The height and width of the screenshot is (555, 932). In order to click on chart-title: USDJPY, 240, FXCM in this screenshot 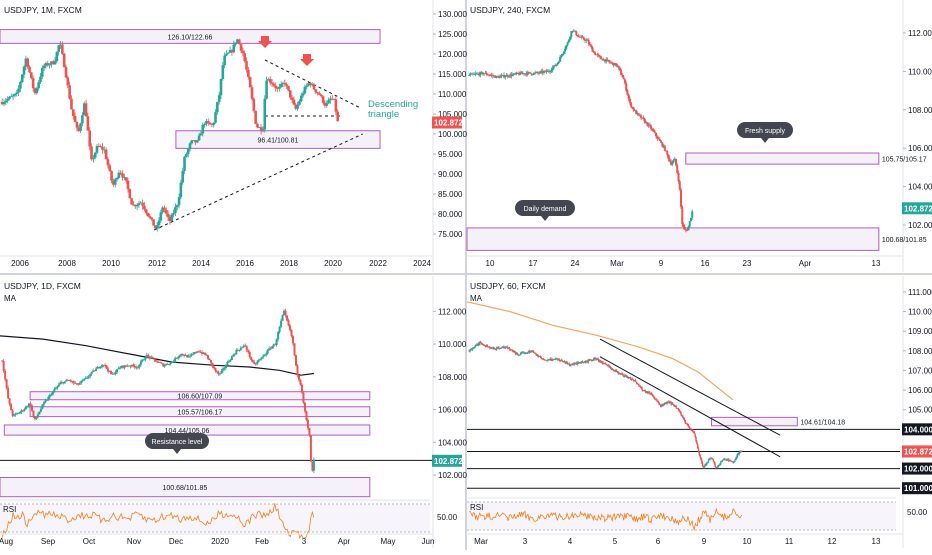, I will do `click(510, 10)`.